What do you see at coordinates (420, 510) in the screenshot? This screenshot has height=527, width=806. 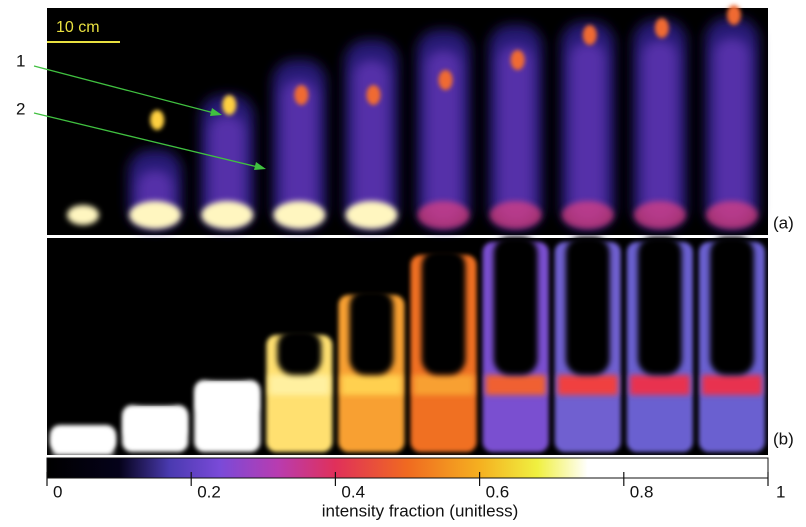 I see `colorbar-label: intensity fraction (unitless)` at bounding box center [420, 510].